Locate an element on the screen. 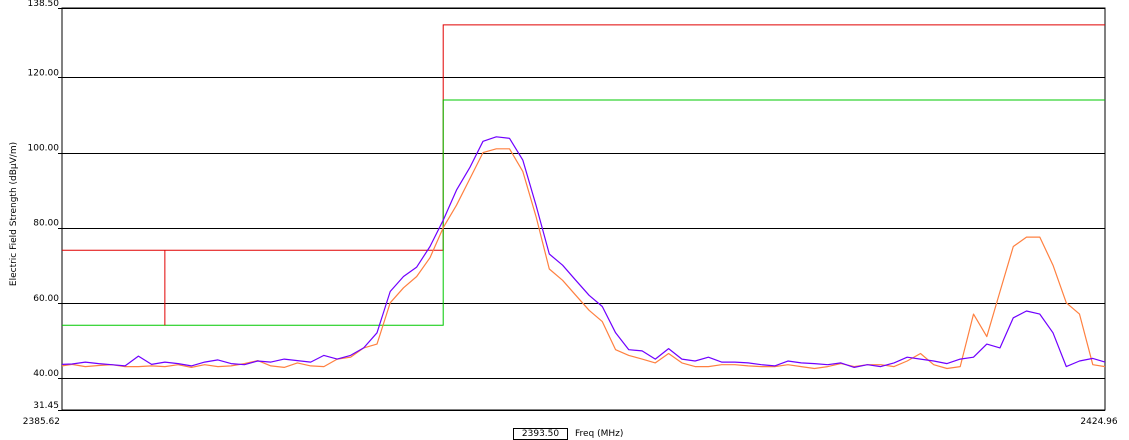 The height and width of the screenshot is (440, 1129). y-tick-label-6: 31.45 is located at coordinates (46, 406).